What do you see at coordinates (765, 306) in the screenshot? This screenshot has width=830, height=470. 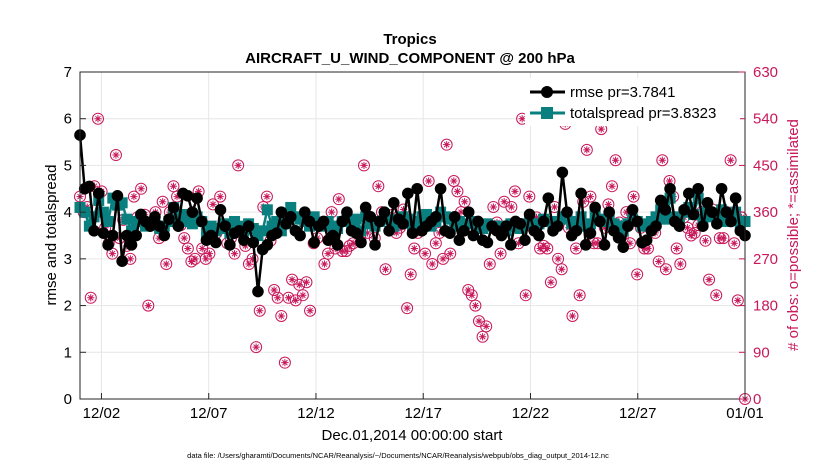 I see `y-right-tick-label: 180` at bounding box center [765, 306].